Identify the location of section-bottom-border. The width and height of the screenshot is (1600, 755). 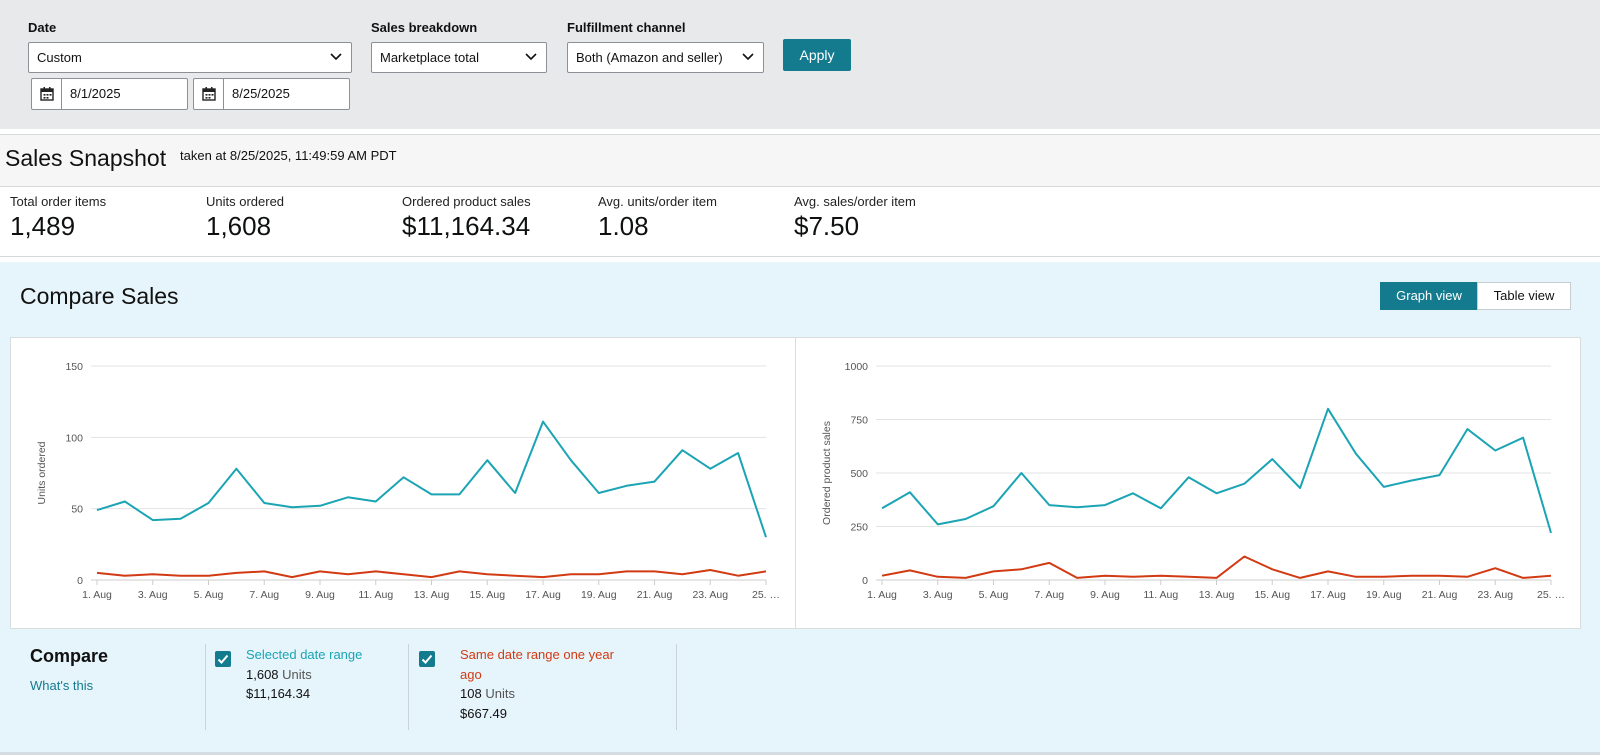
(800, 753).